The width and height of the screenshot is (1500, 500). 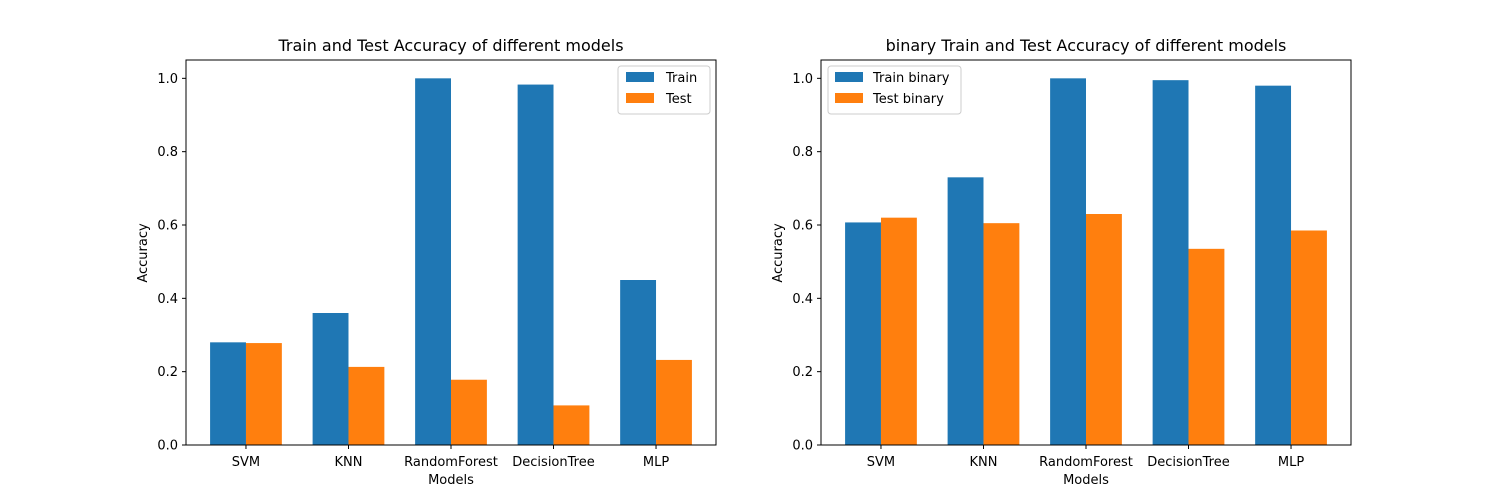 I want to click on legend-swatch-train, so click(x=640, y=77).